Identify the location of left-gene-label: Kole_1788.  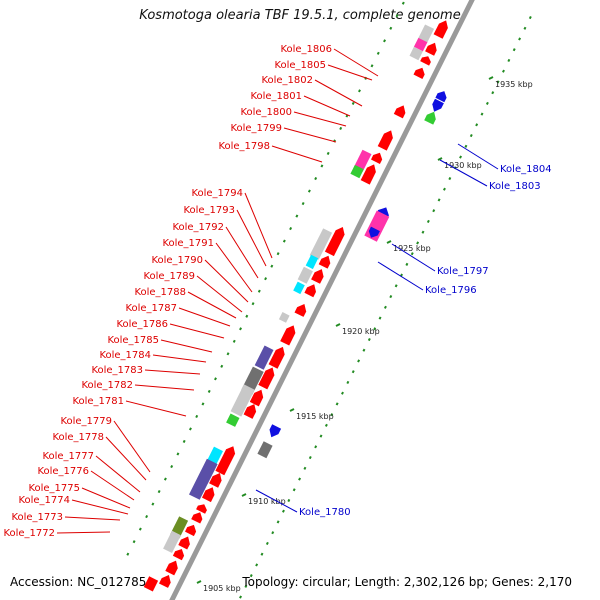
(160, 292).